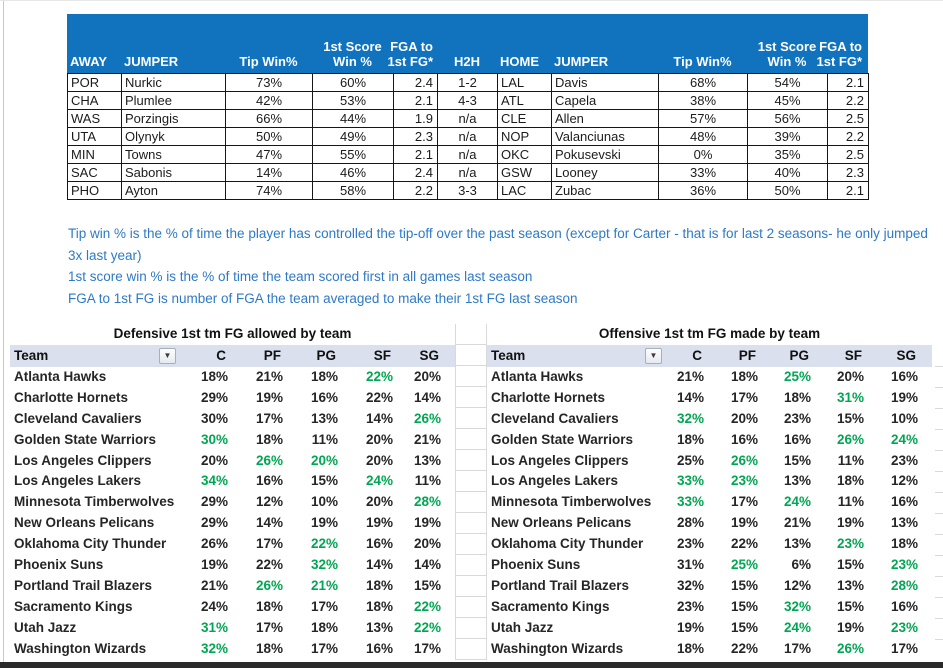 The width and height of the screenshot is (943, 668). I want to click on matchup-cell: 46%, so click(353, 172).